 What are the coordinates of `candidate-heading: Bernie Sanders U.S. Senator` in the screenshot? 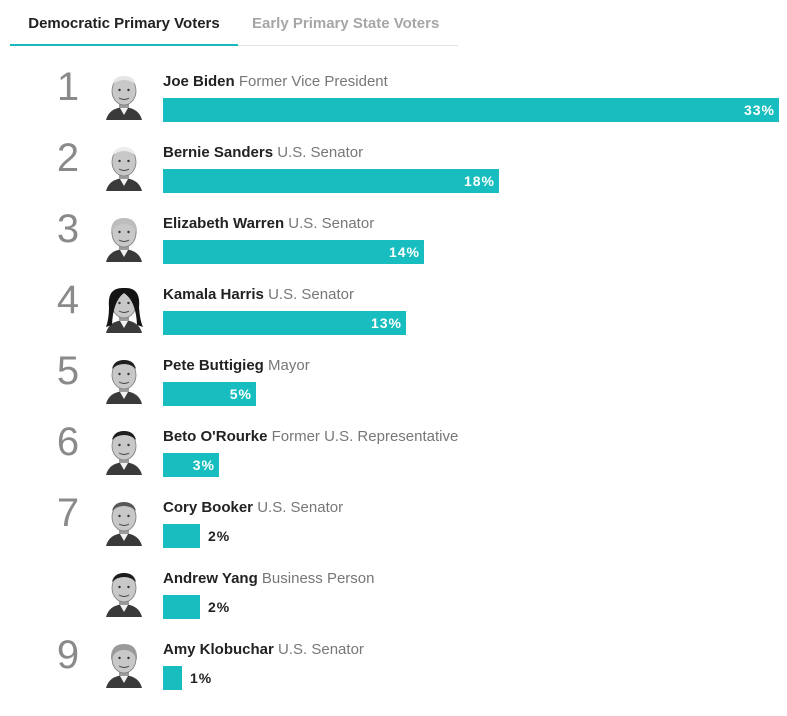 It's located at (263, 153).